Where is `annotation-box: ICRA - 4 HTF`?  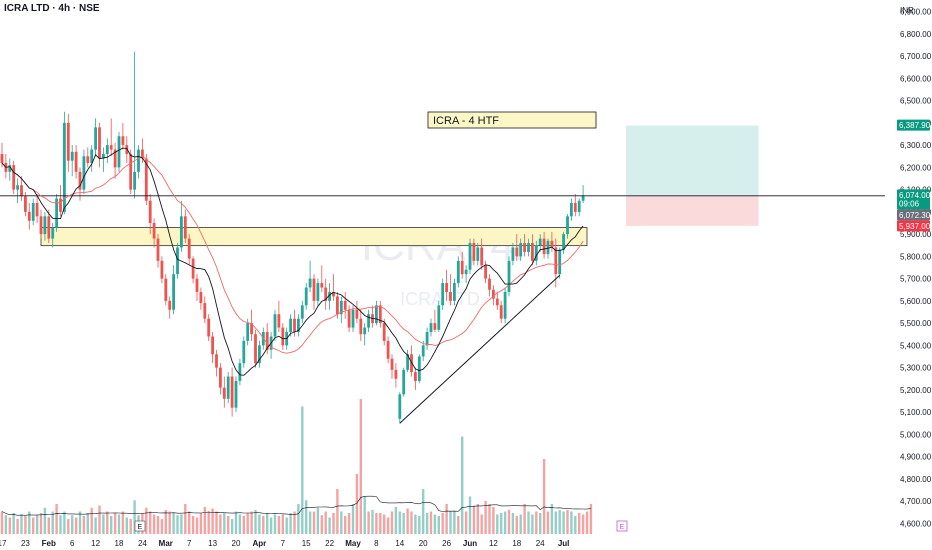
annotation-box: ICRA - 4 HTF is located at coordinates (512, 120).